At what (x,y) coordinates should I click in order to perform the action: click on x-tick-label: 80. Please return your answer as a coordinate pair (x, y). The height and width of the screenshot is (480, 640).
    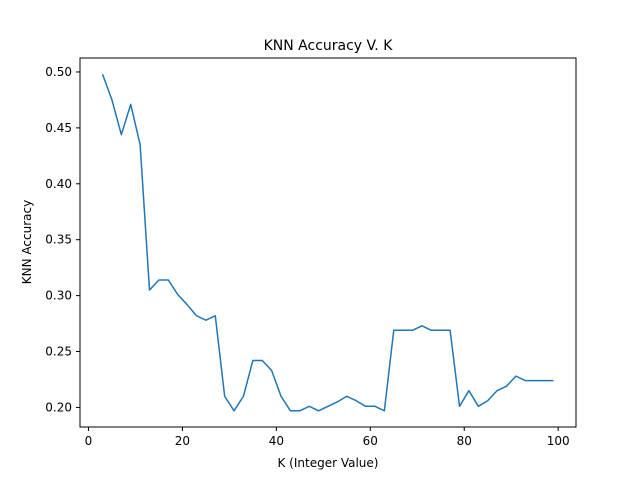
    Looking at the image, I should click on (464, 441).